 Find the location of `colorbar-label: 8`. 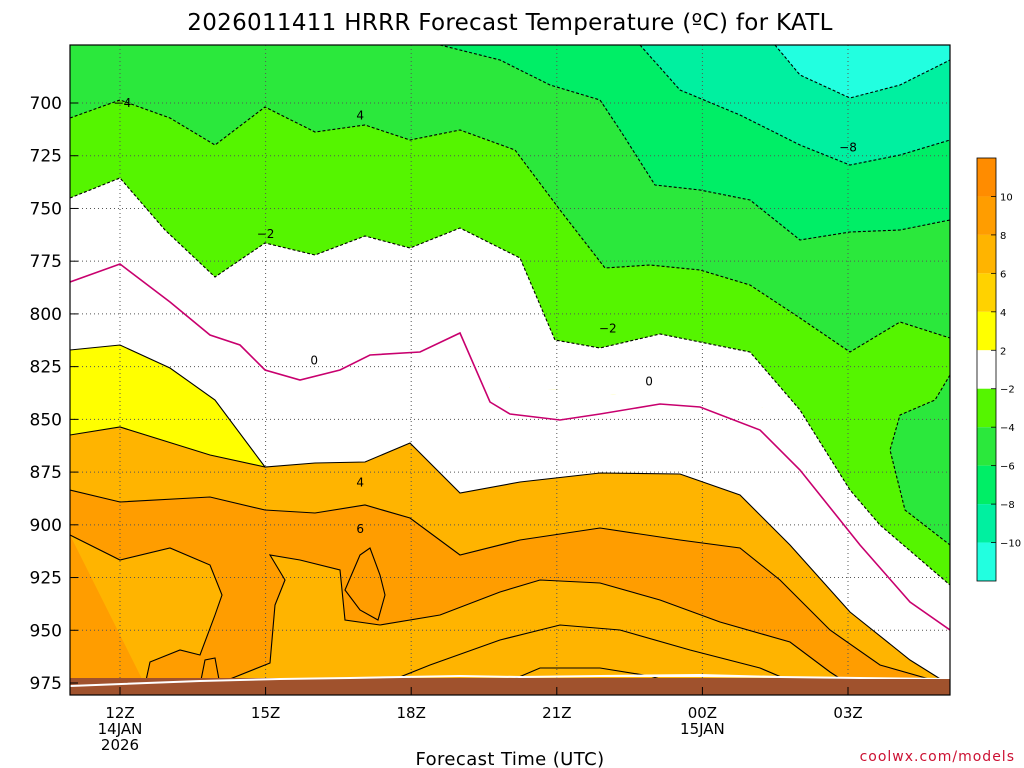

colorbar-label: 8 is located at coordinates (1003, 236).